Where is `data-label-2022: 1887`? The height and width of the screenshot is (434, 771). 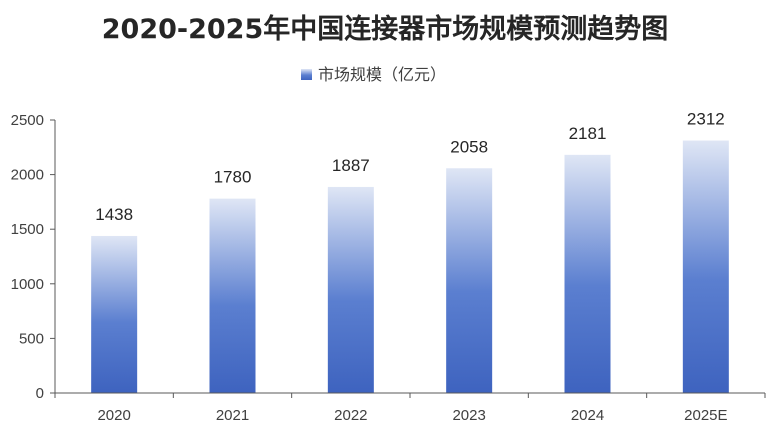
data-label-2022: 1887 is located at coordinates (351, 165).